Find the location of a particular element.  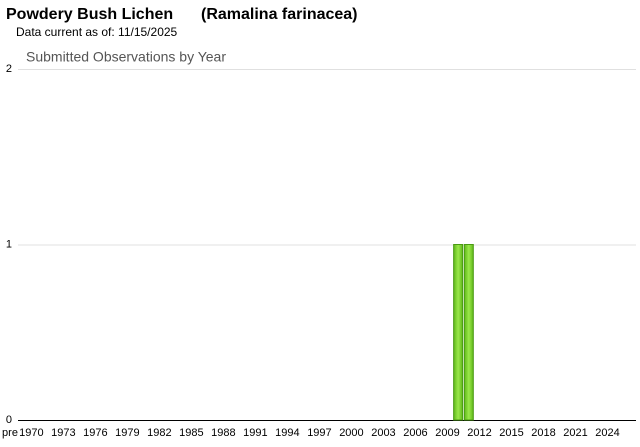

x-tick-label: 2012 is located at coordinates (479, 433).